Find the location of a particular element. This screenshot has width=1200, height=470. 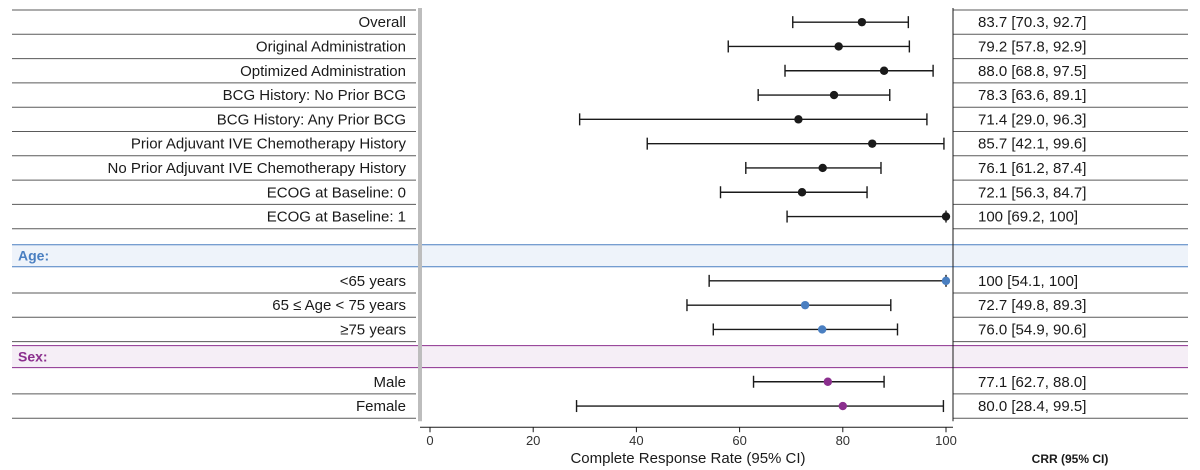

x-tick-label: 0 is located at coordinates (429, 440).